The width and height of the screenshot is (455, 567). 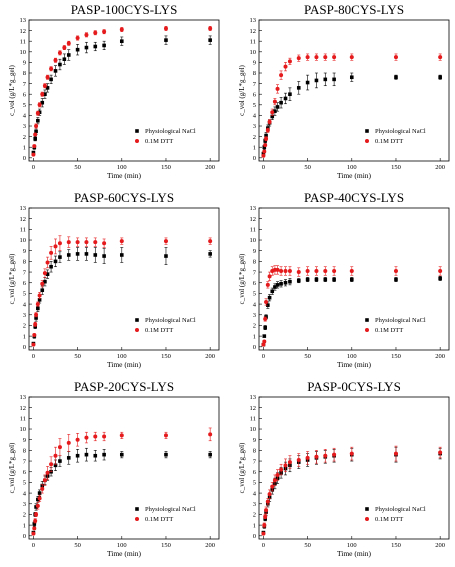 What do you see at coordinates (33, 167) in the screenshot?
I see `x-tick-label: 0` at bounding box center [33, 167].